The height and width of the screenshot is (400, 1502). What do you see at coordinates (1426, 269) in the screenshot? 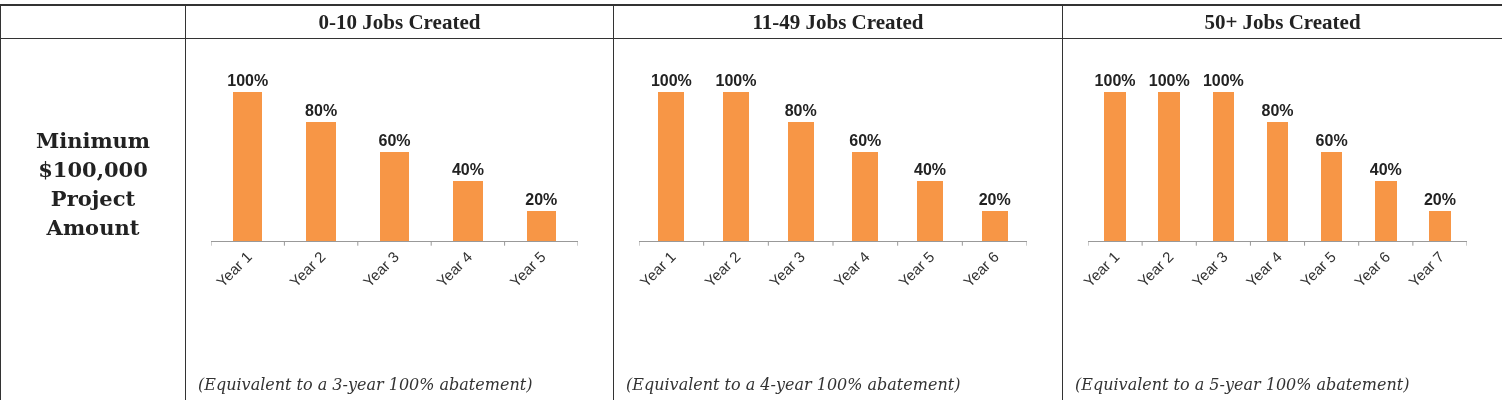
I see `x-tick-label: Year 7` at bounding box center [1426, 269].